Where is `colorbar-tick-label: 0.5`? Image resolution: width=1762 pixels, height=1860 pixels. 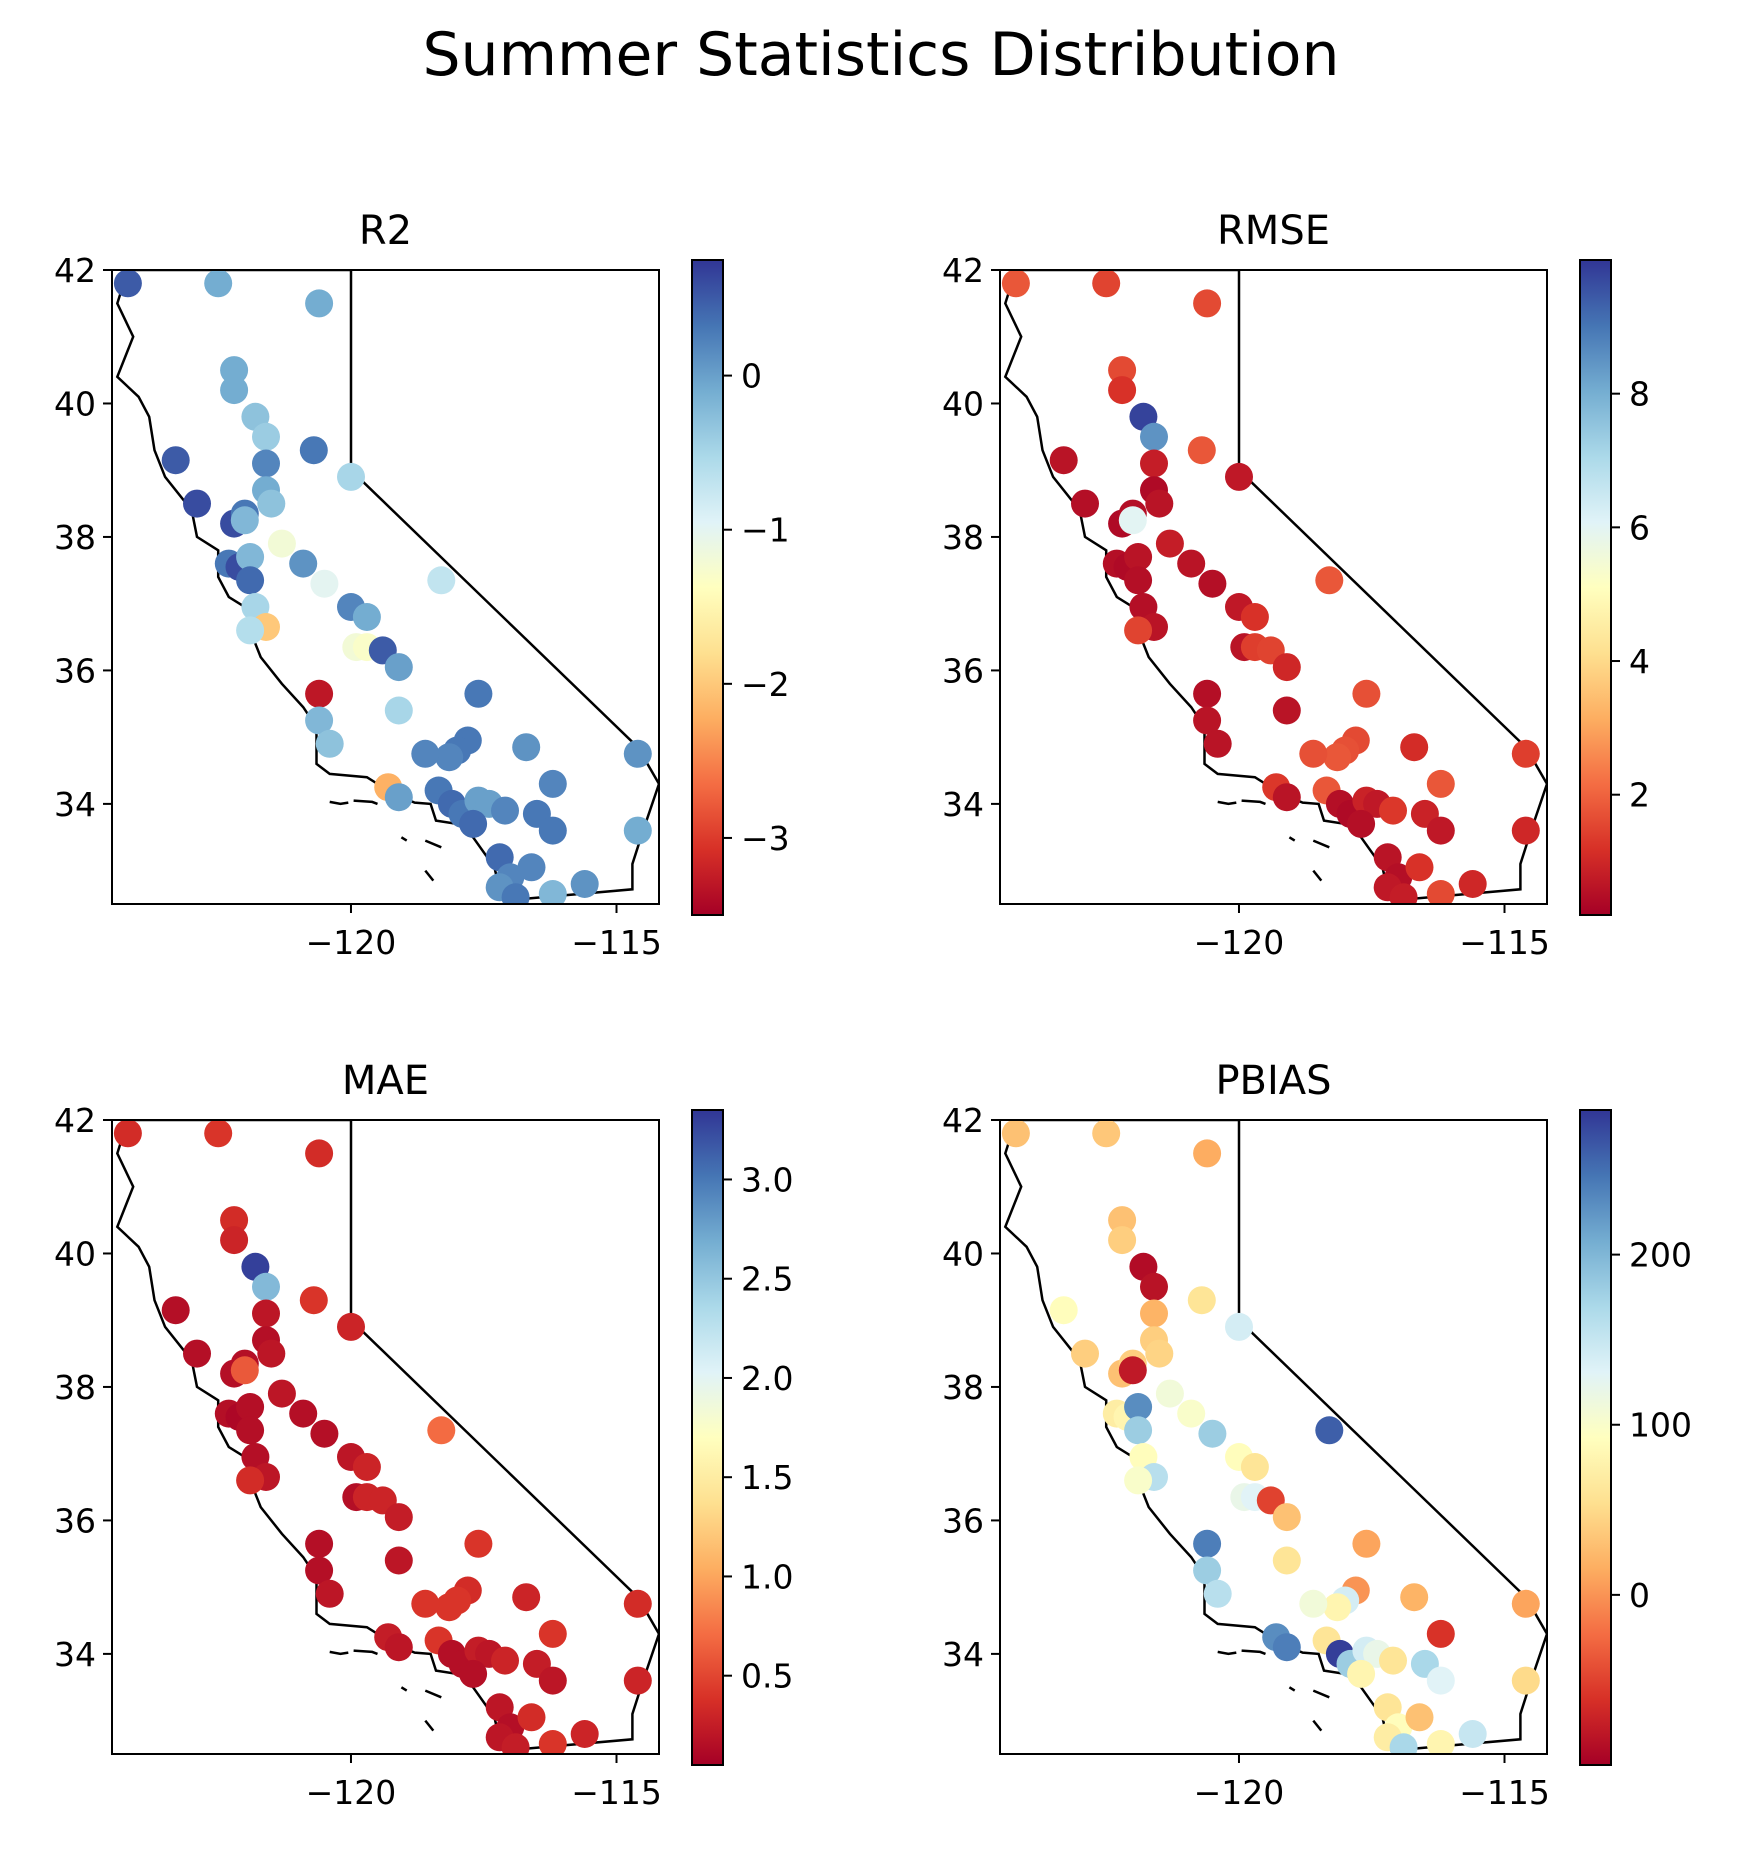 colorbar-tick-label: 0.5 is located at coordinates (767, 1676).